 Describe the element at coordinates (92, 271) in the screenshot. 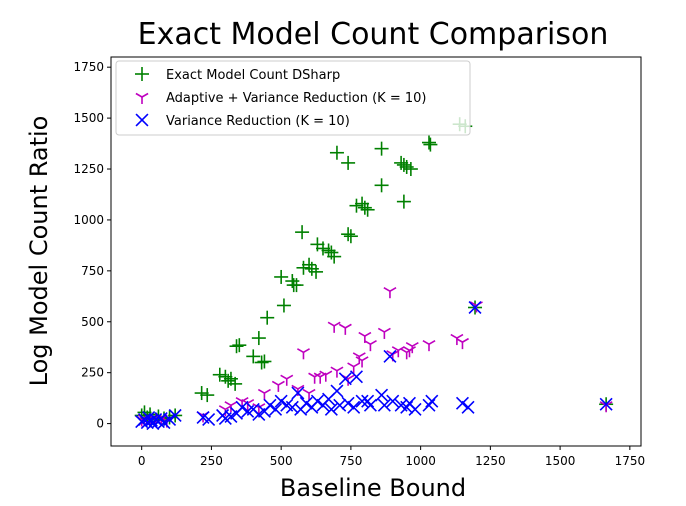

I see `y-tick-label: 750` at that location.